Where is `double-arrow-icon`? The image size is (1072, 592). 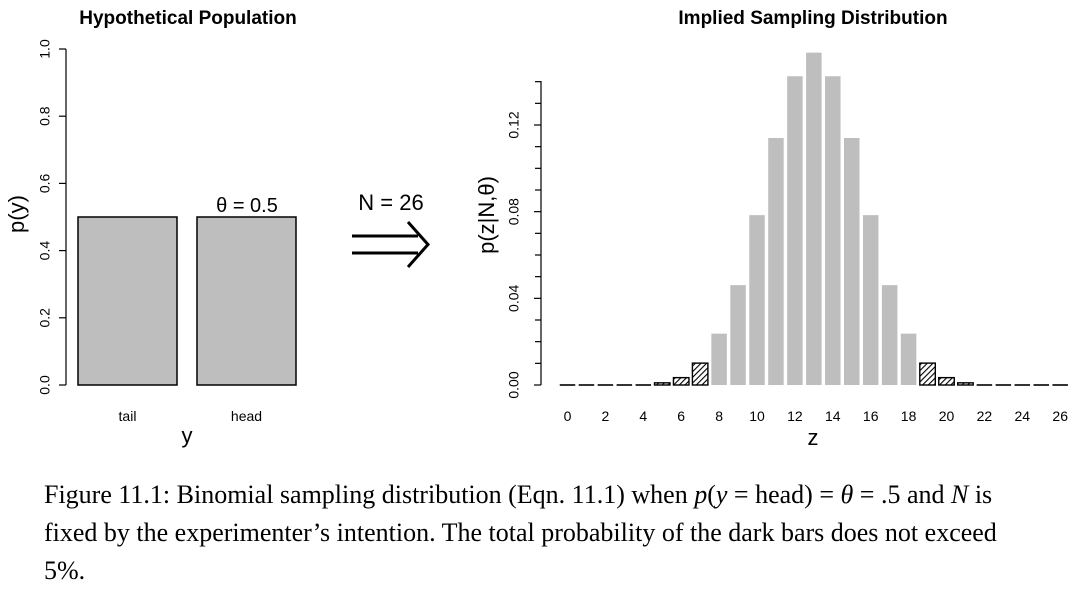
double-arrow-icon is located at coordinates (391, 244).